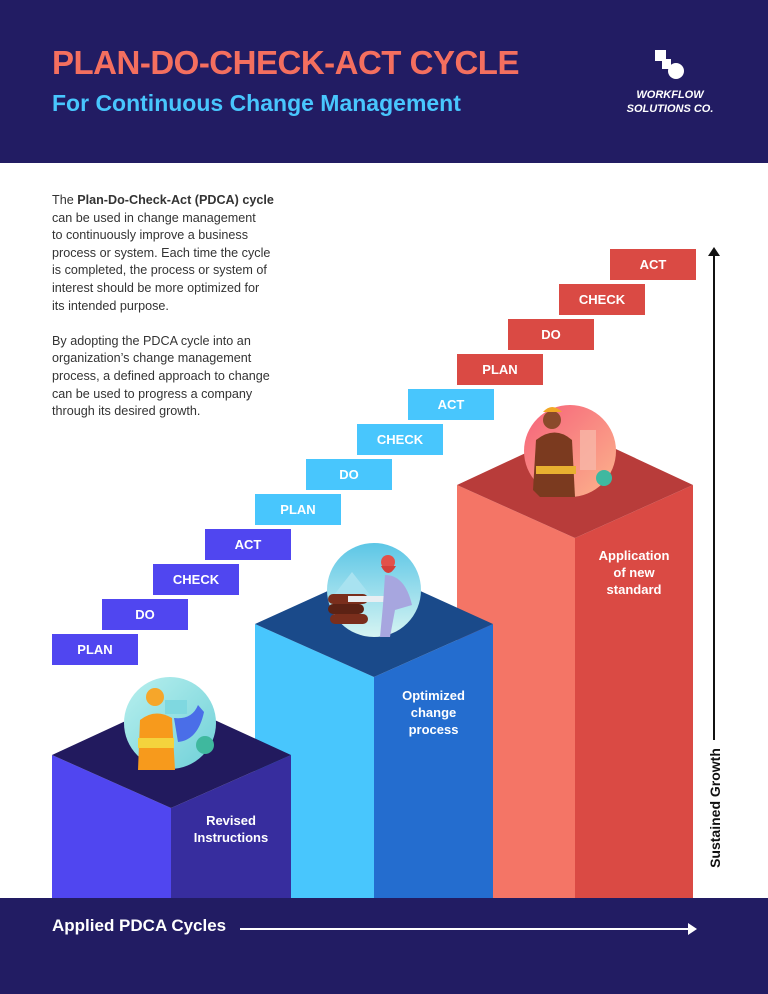  What do you see at coordinates (154, 217) in the screenshot?
I see `intro-line: can be used in change management` at bounding box center [154, 217].